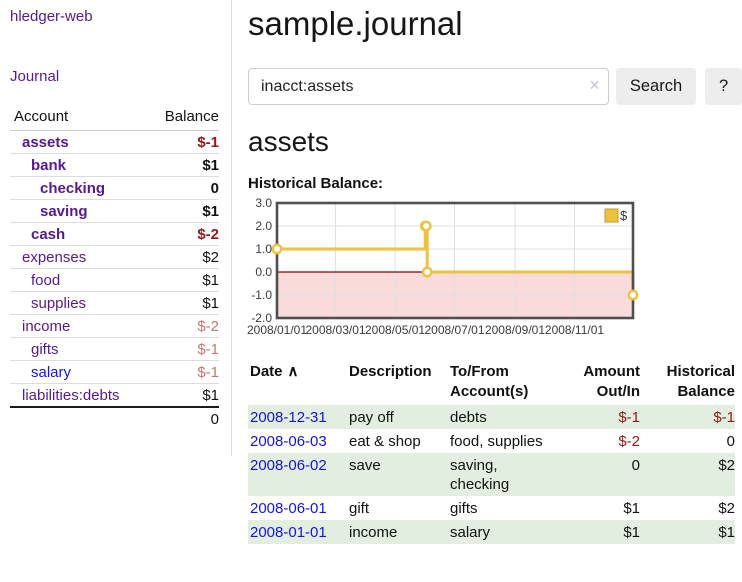 This screenshot has width=742, height=582. What do you see at coordinates (51, 16) in the screenshot?
I see `app-brand-link: hledger-web` at bounding box center [51, 16].